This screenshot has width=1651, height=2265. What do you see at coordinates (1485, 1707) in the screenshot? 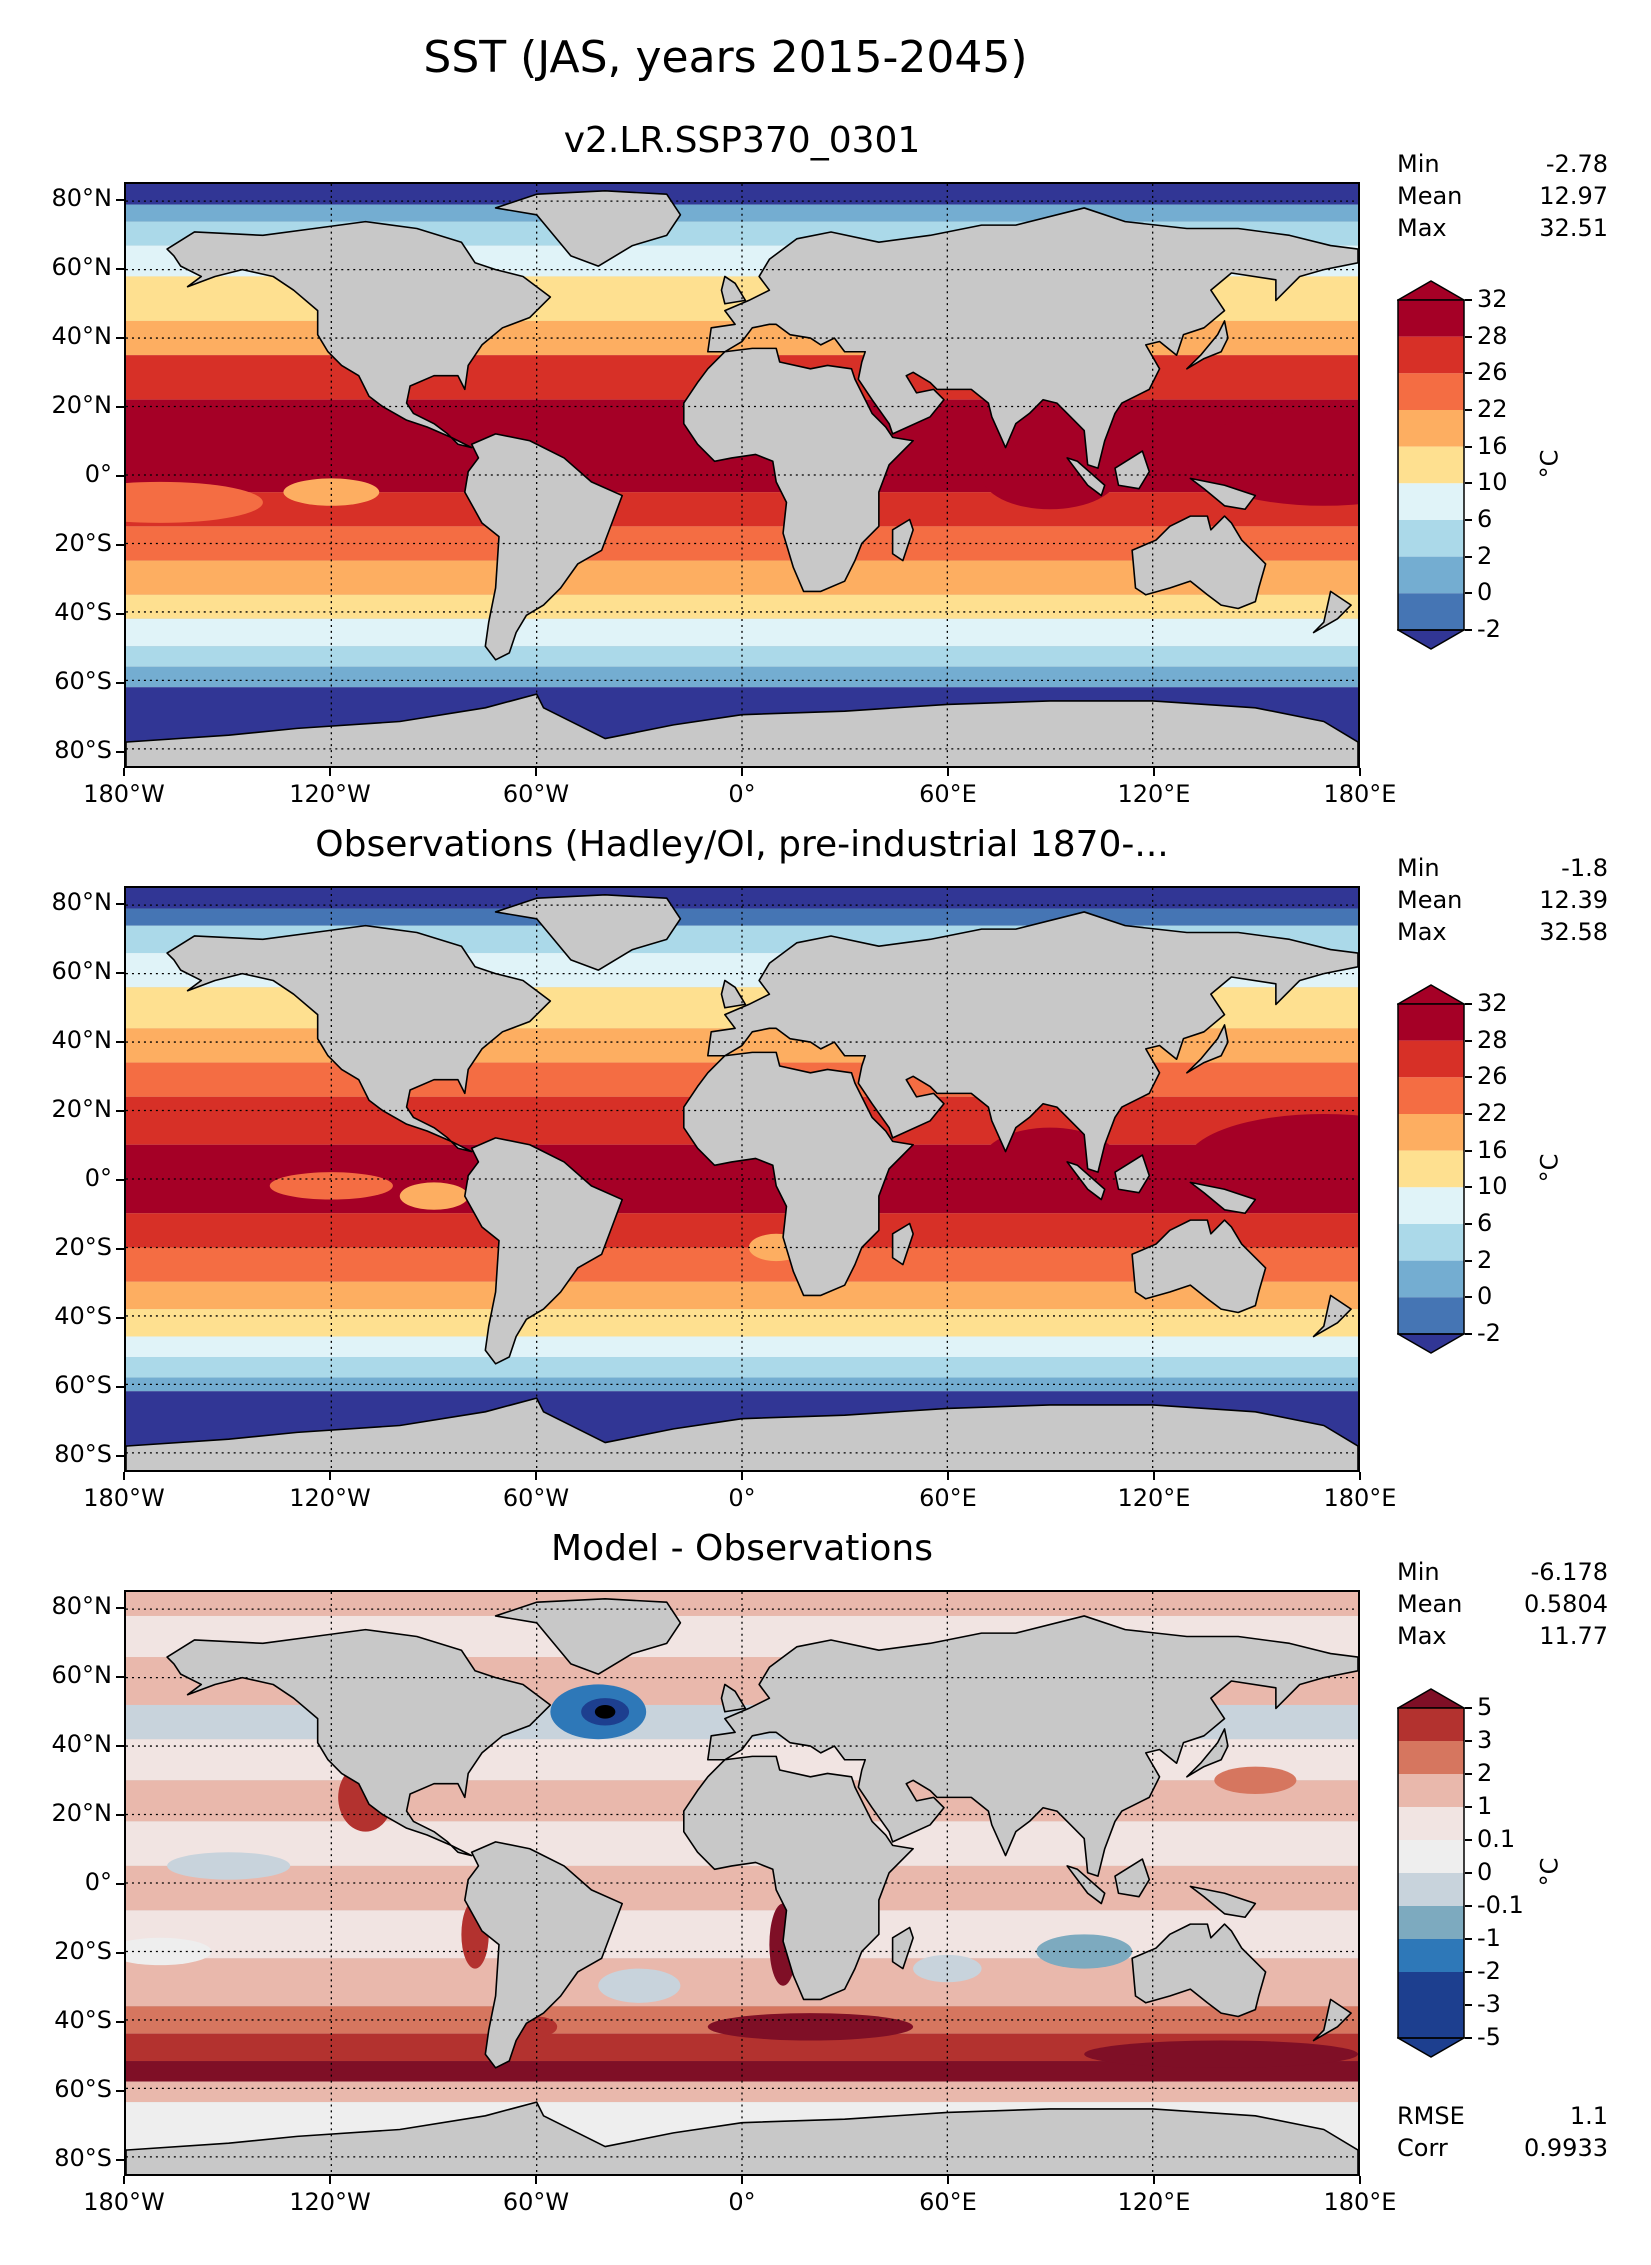
I see `colorbar-tick-label: 5` at bounding box center [1485, 1707].